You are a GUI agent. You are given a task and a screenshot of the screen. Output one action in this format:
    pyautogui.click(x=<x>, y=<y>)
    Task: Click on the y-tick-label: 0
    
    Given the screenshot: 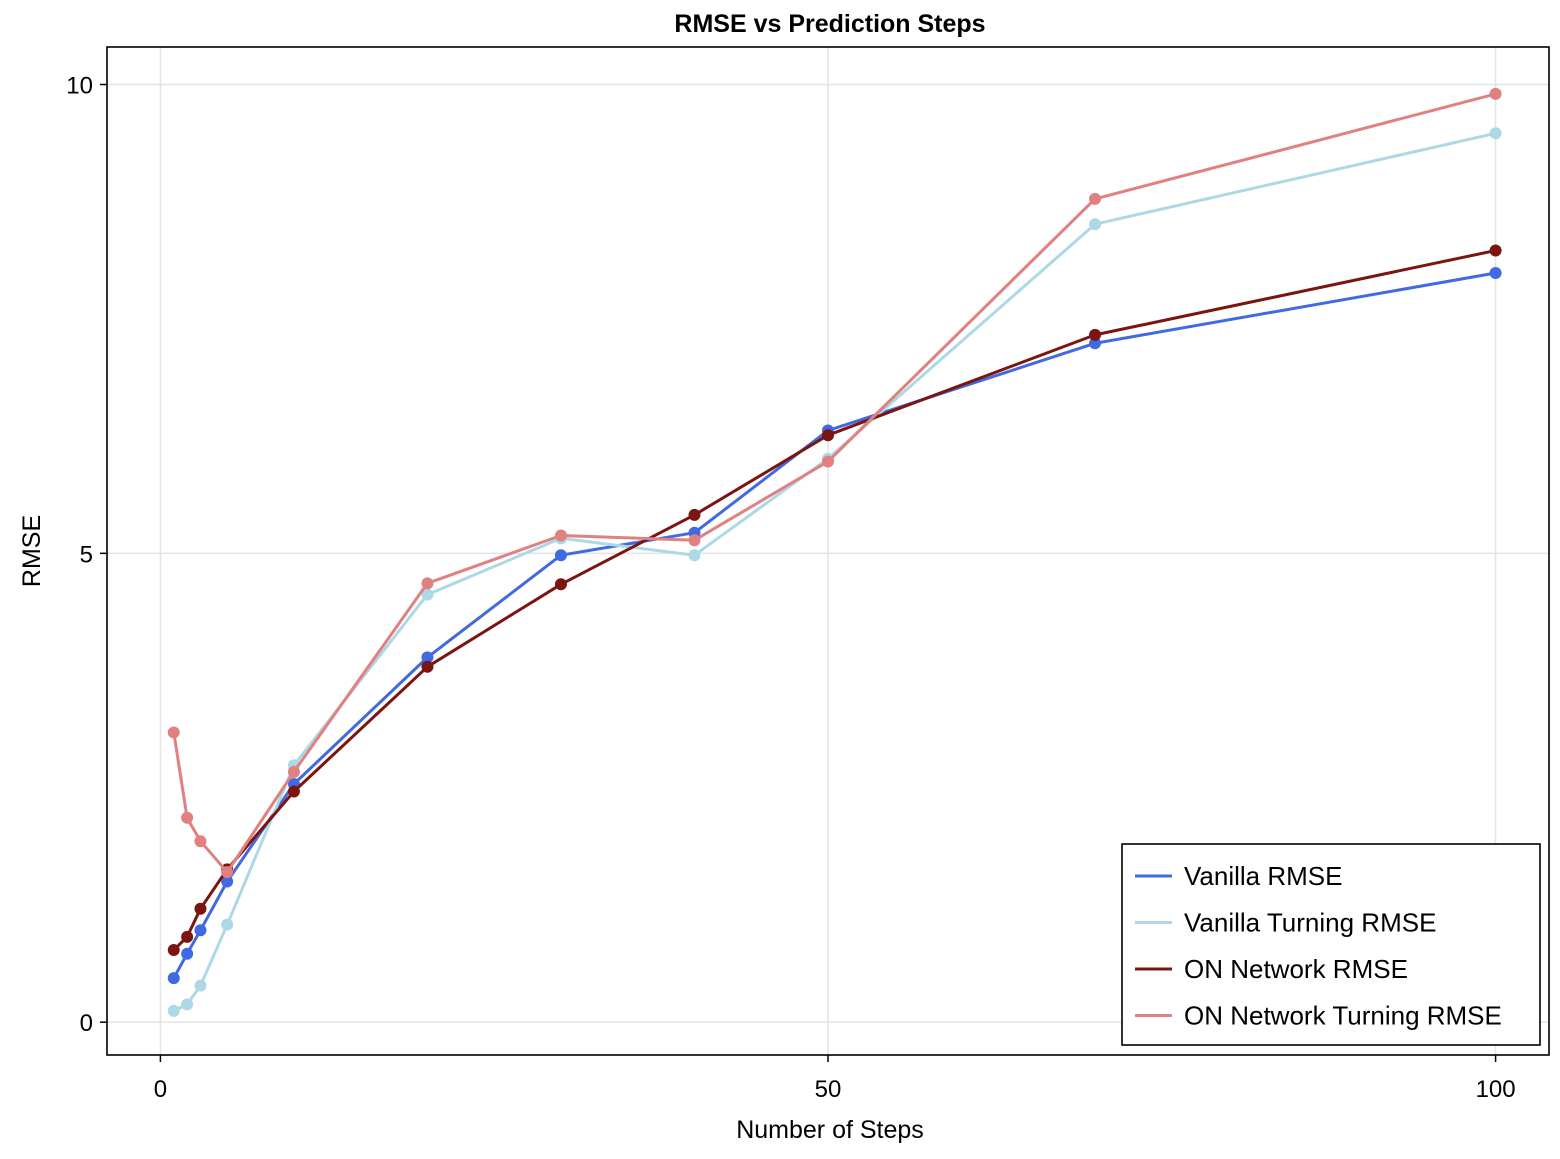 What is the action you would take?
    pyautogui.click(x=86, y=1023)
    